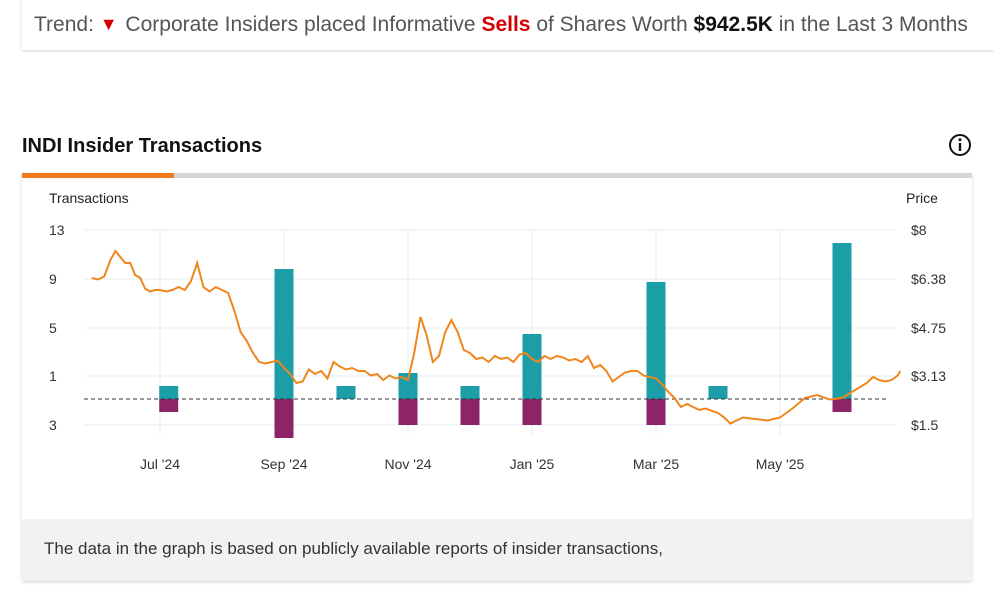  I want to click on card-tab-bar, so click(497, 175).